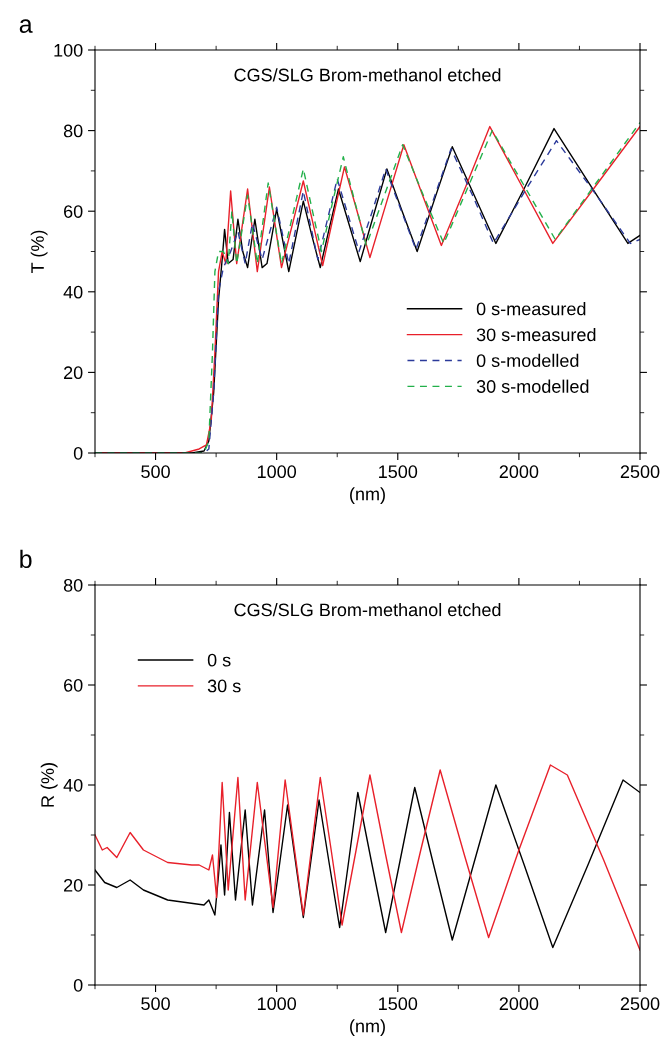 This screenshot has height=1046, width=667. I want to click on legend-label: 30 s-measured, so click(536, 334).